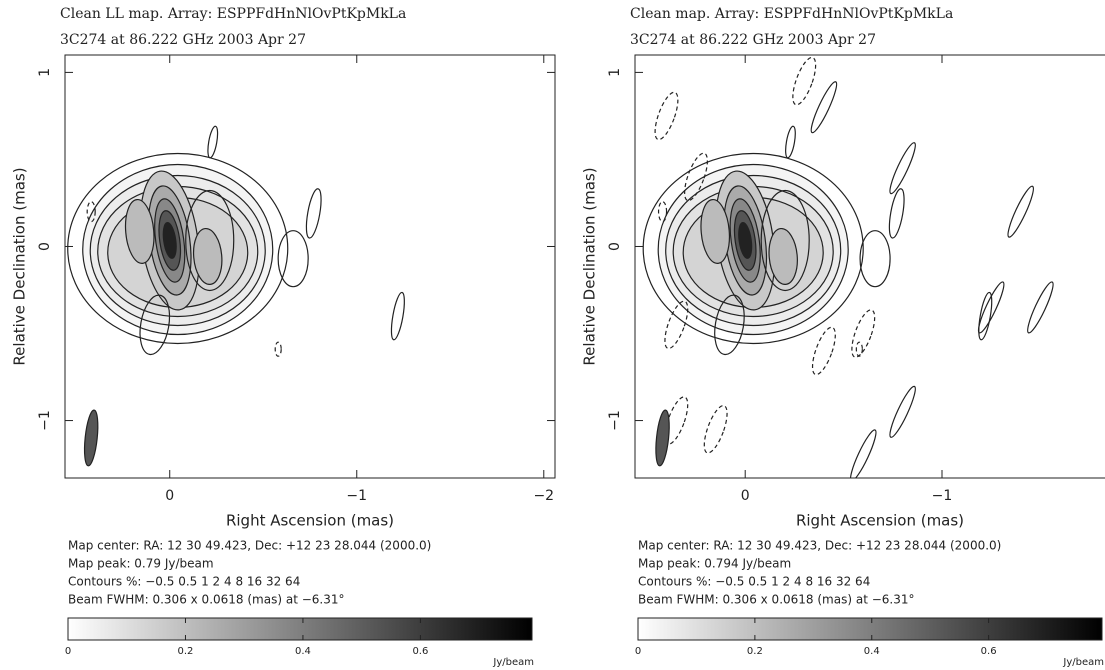 The height and width of the screenshot is (670, 1105). What do you see at coordinates (791, 14) in the screenshot?
I see `title: Clean map. Array: ESPPFdHnNlOvPtKpMkLa` at bounding box center [791, 14].